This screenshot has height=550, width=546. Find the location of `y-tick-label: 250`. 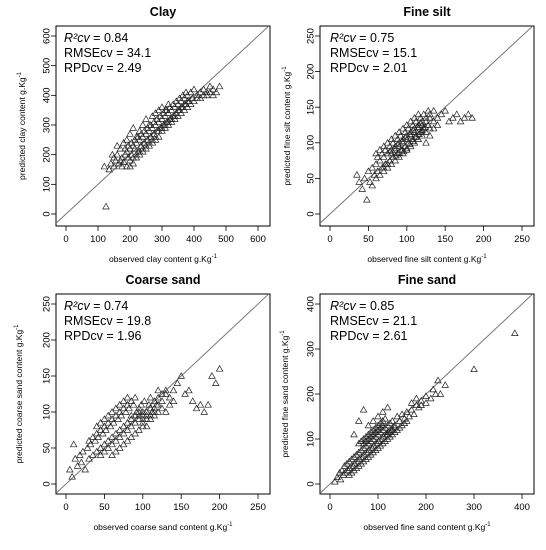

y-tick-label: 250 is located at coordinates (47, 304).